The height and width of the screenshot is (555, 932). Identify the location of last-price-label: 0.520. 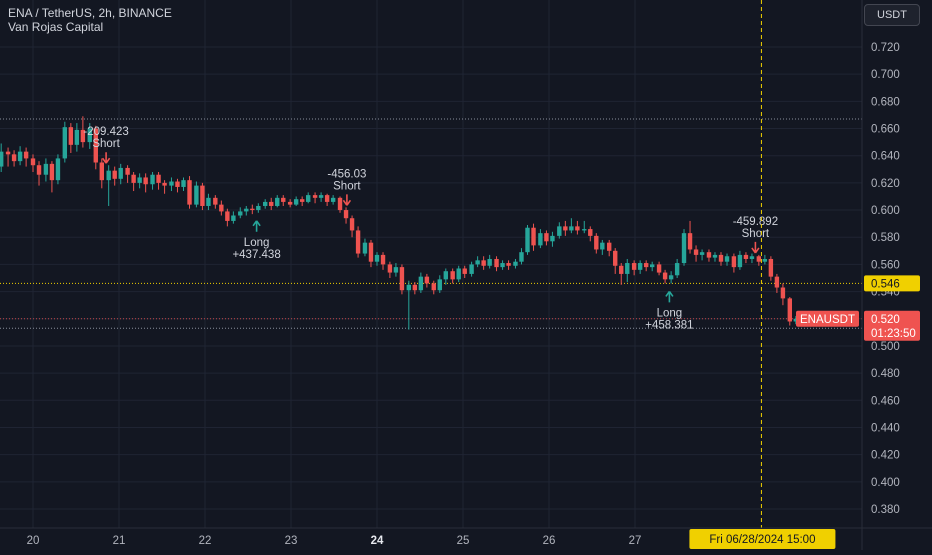
(885, 320).